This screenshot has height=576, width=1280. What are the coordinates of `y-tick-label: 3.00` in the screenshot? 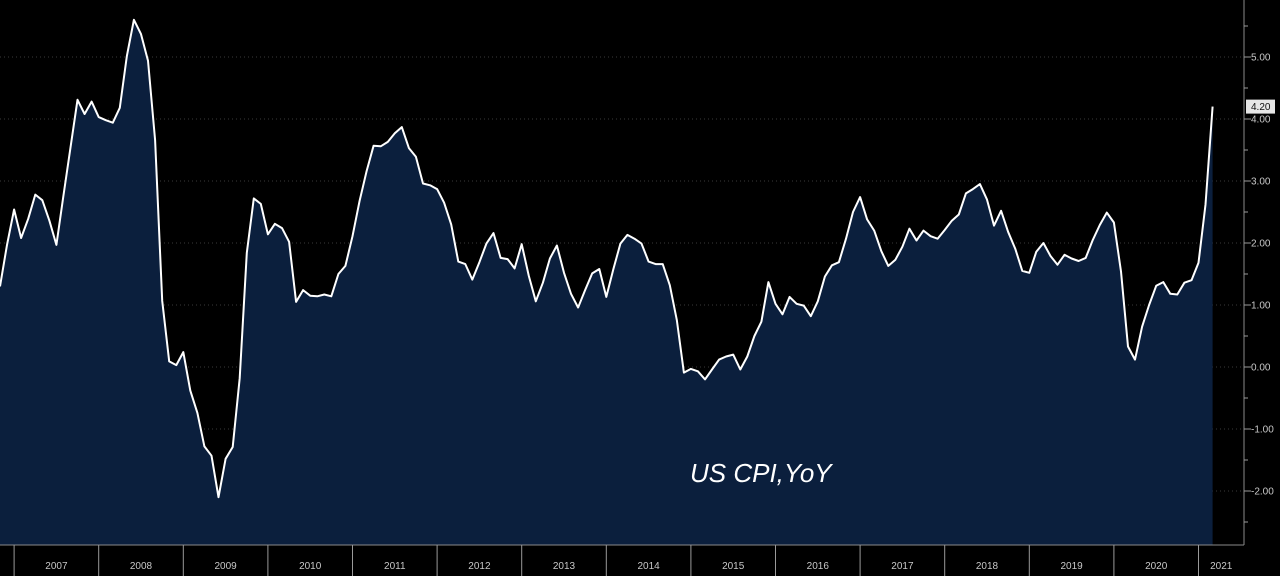 It's located at (1261, 182).